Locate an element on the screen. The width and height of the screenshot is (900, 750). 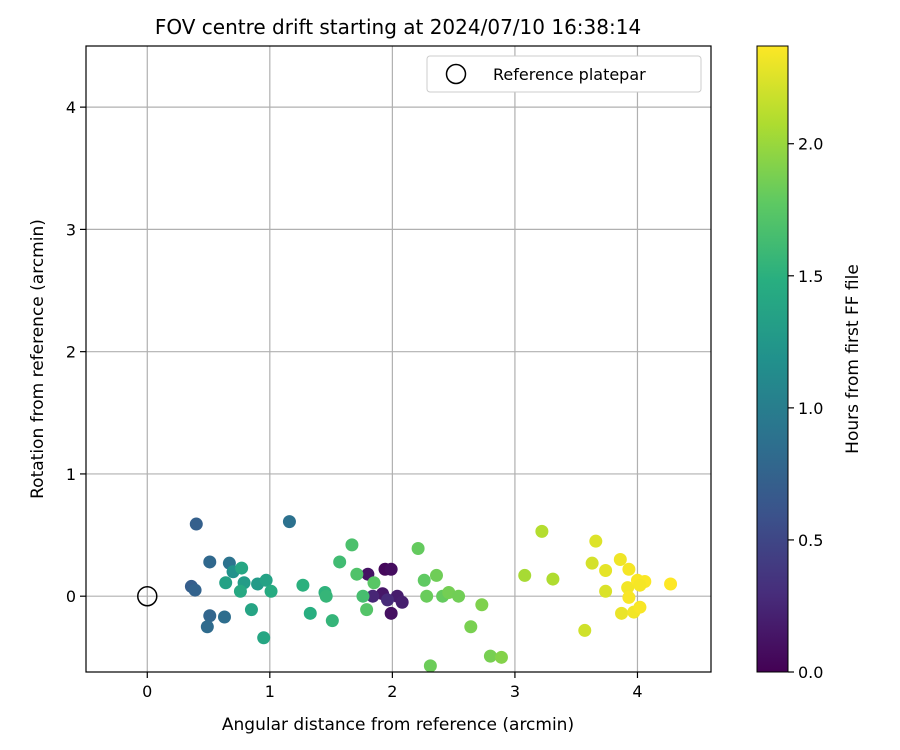
x-tick-label: 4 is located at coordinates (637, 691).